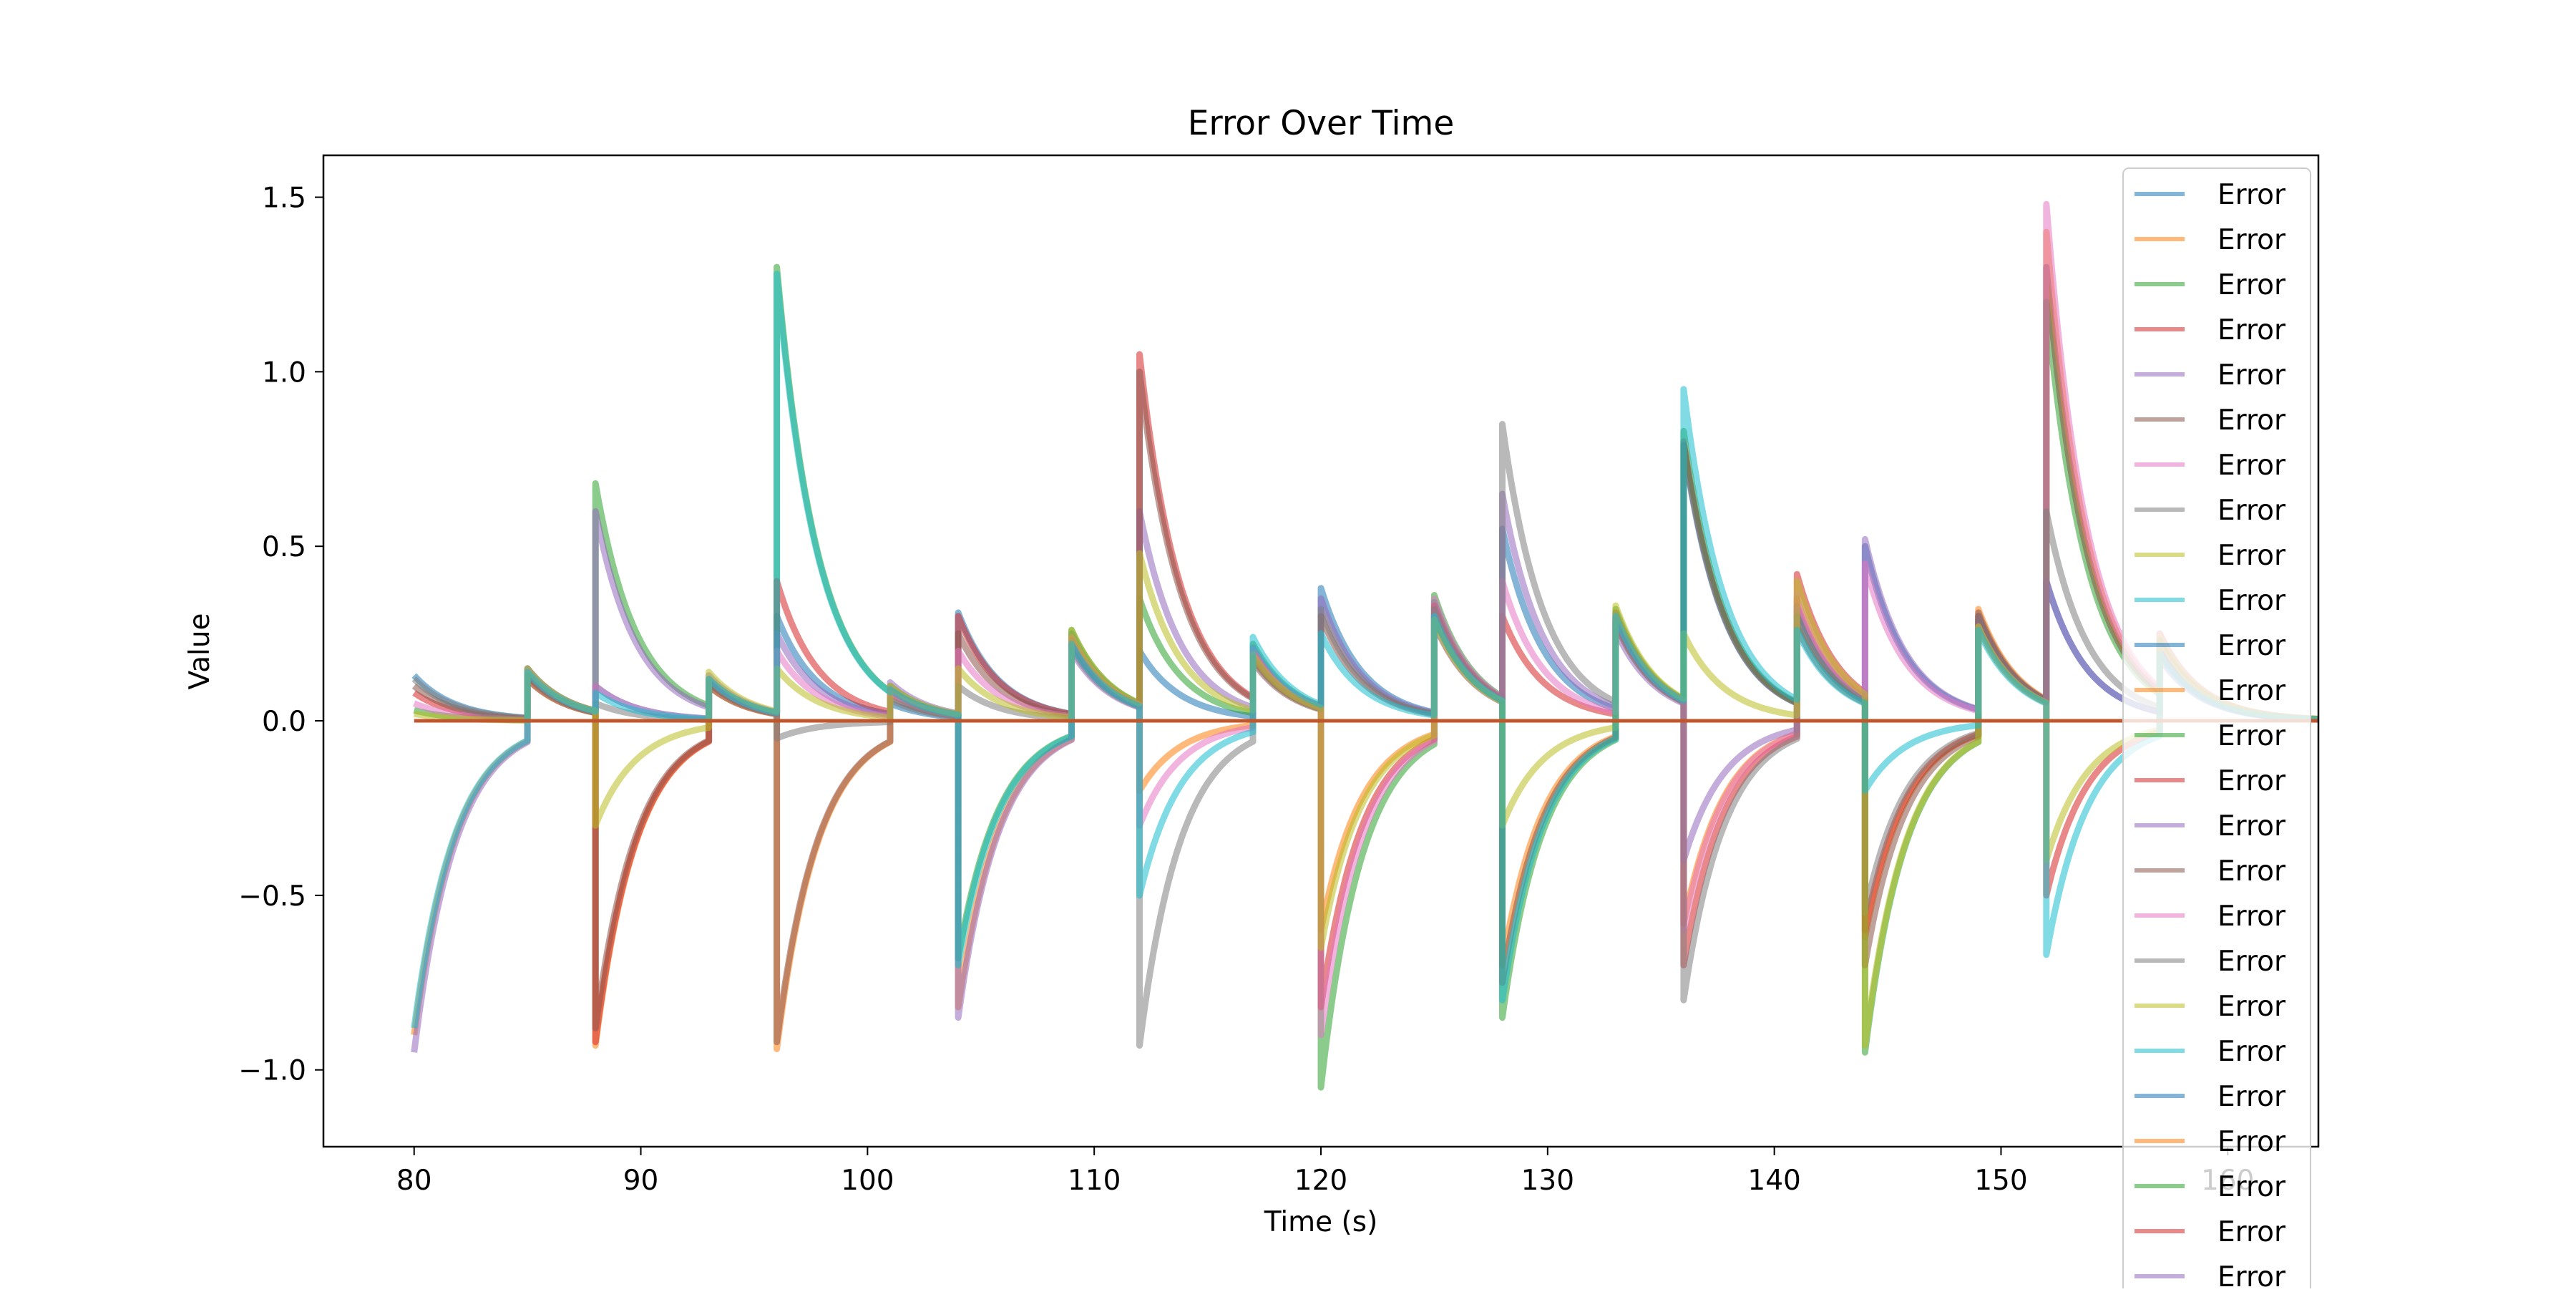 This screenshot has height=1292, width=2576. Describe the element at coordinates (2000, 1181) in the screenshot. I see `x-tick-label: 150` at that location.